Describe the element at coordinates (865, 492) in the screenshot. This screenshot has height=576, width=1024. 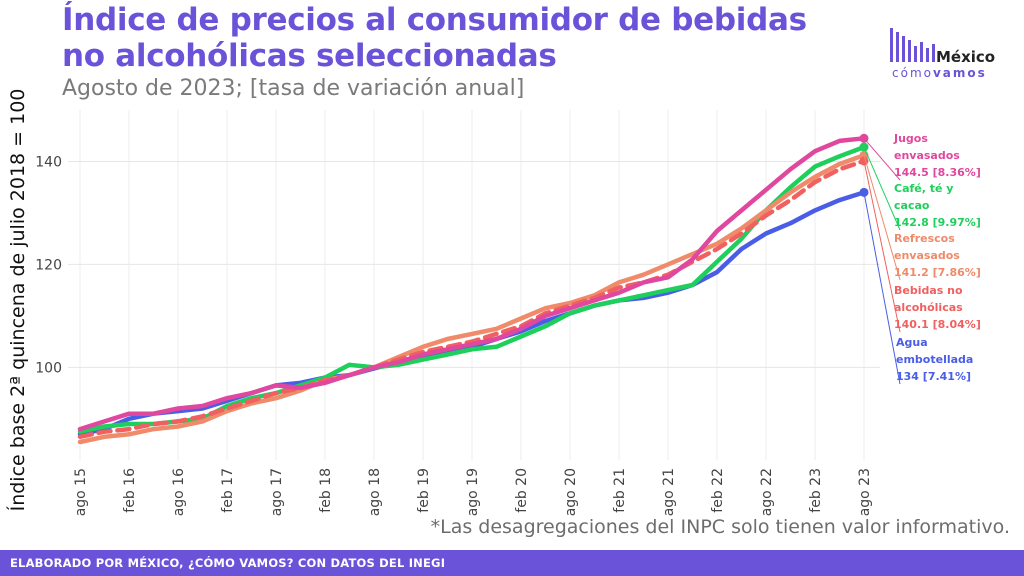
I see `x-tick-label: ago 23` at that location.